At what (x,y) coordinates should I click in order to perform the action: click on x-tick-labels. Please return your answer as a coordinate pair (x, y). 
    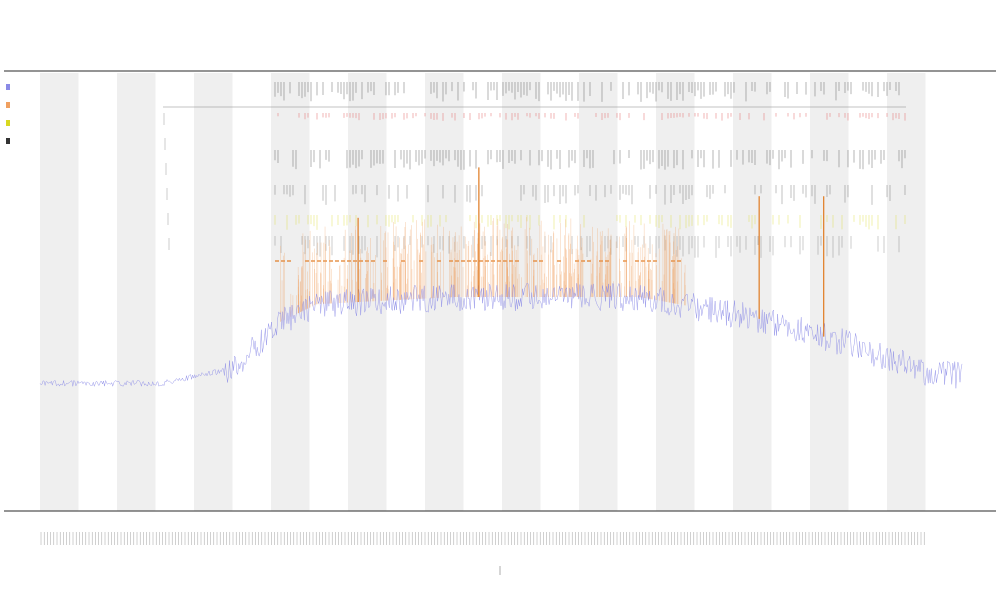
    Looking at the image, I should click on (482, 553).